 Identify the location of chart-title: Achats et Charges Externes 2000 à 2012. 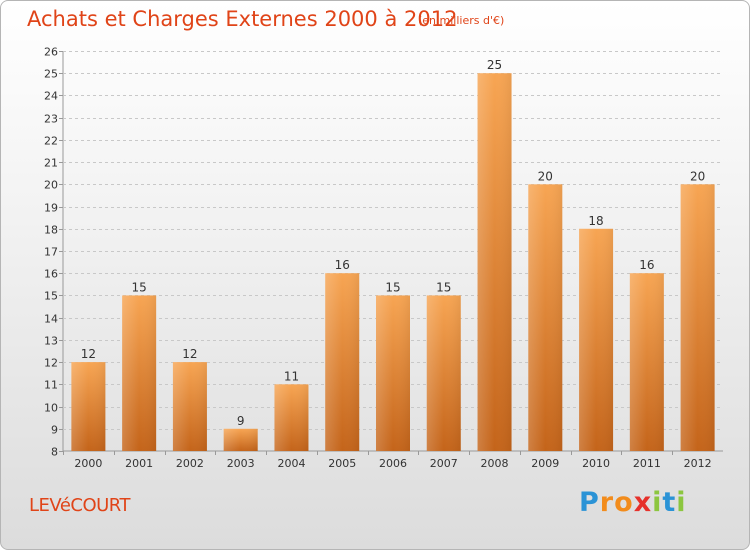
(242, 19).